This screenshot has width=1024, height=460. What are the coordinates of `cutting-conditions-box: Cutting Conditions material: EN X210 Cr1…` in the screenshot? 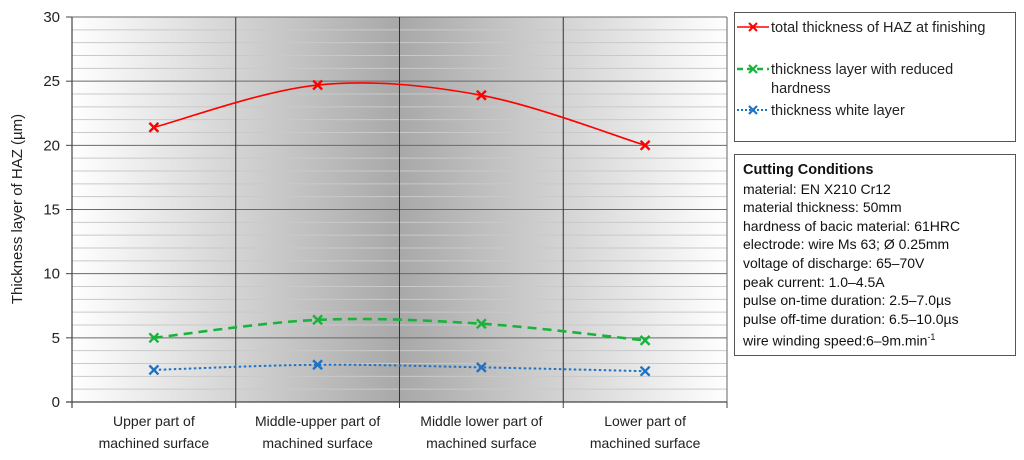 It's located at (875, 255).